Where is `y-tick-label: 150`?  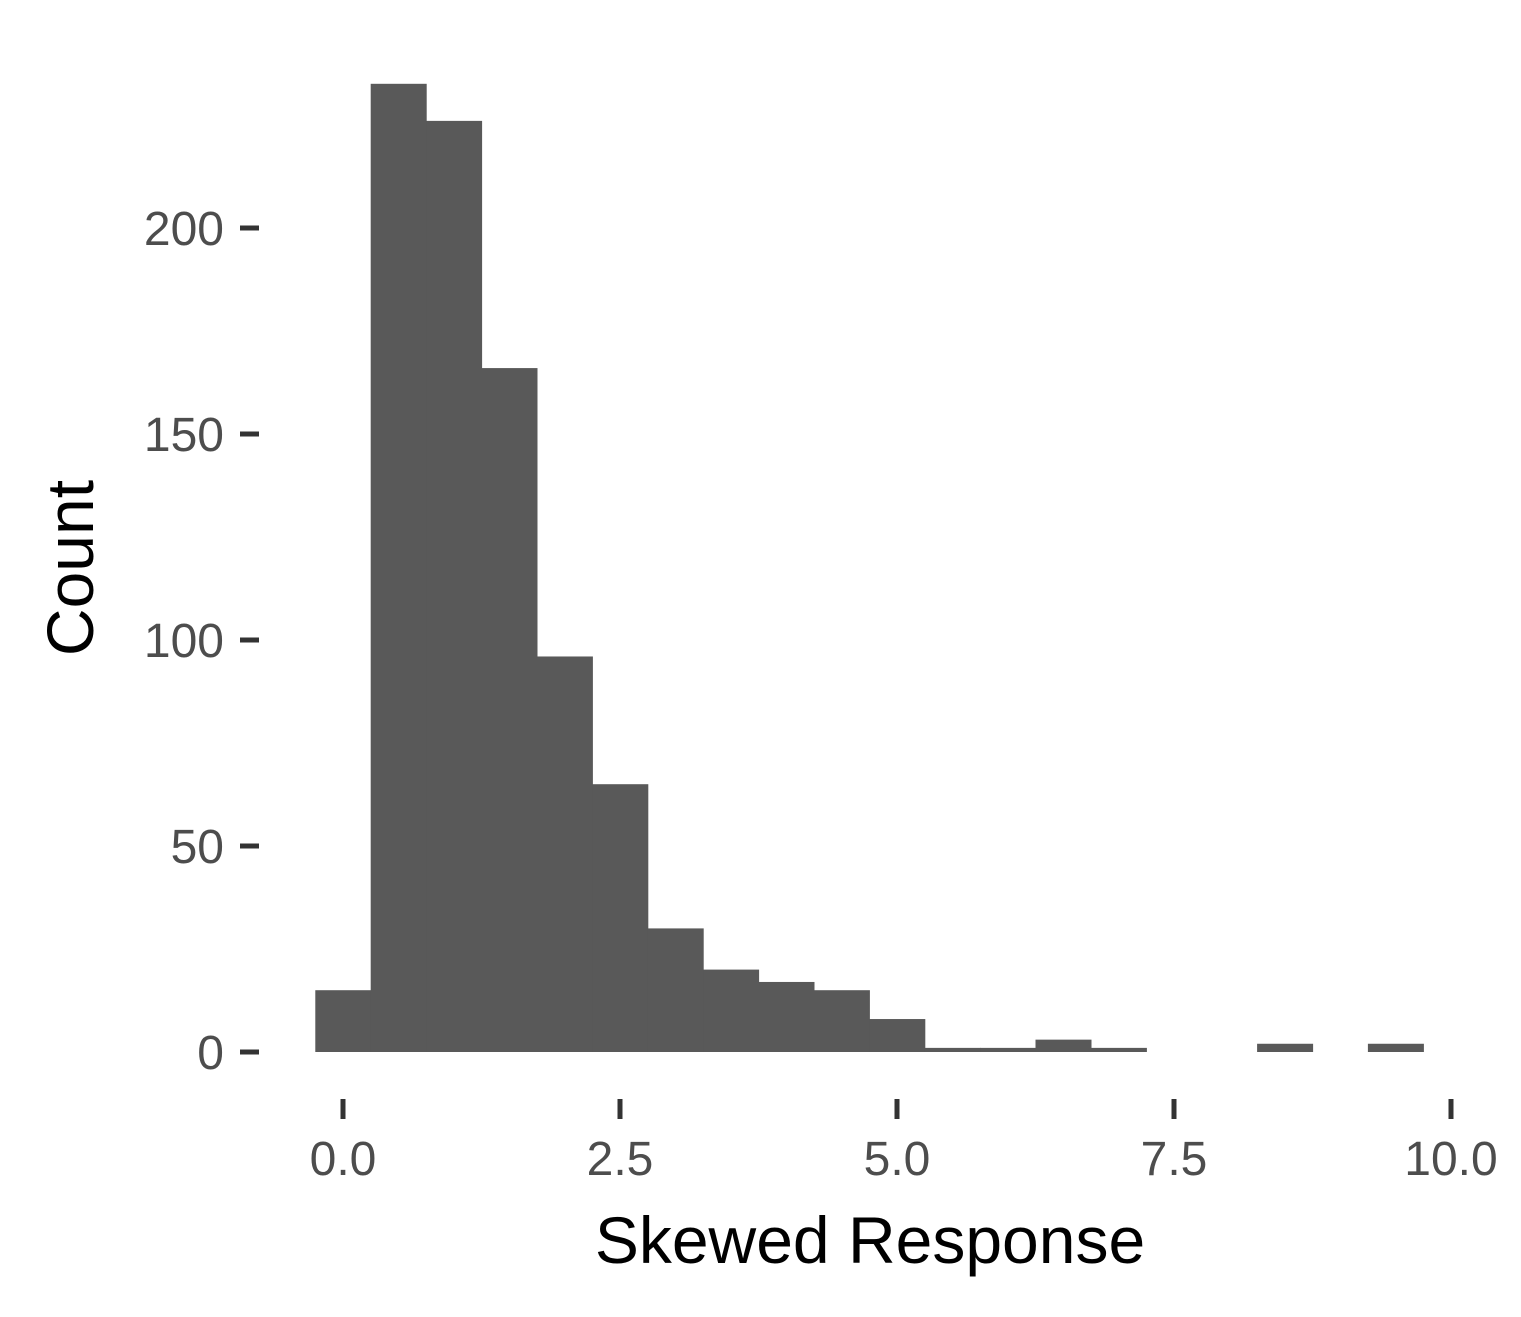 y-tick-label: 150 is located at coordinates (184, 435).